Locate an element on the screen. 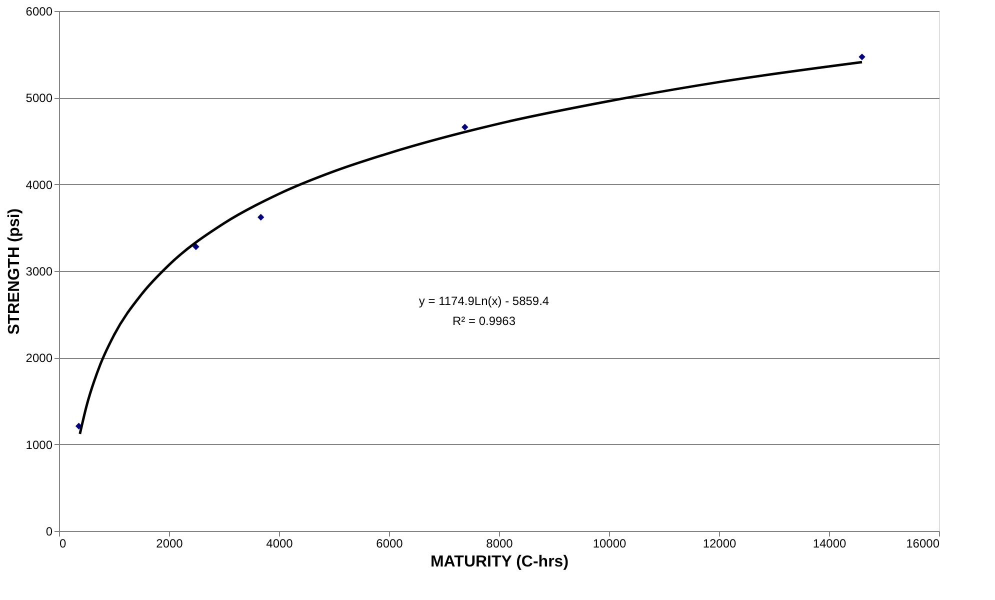  y-axis-title: STRENGTH (psi) is located at coordinates (14, 271).